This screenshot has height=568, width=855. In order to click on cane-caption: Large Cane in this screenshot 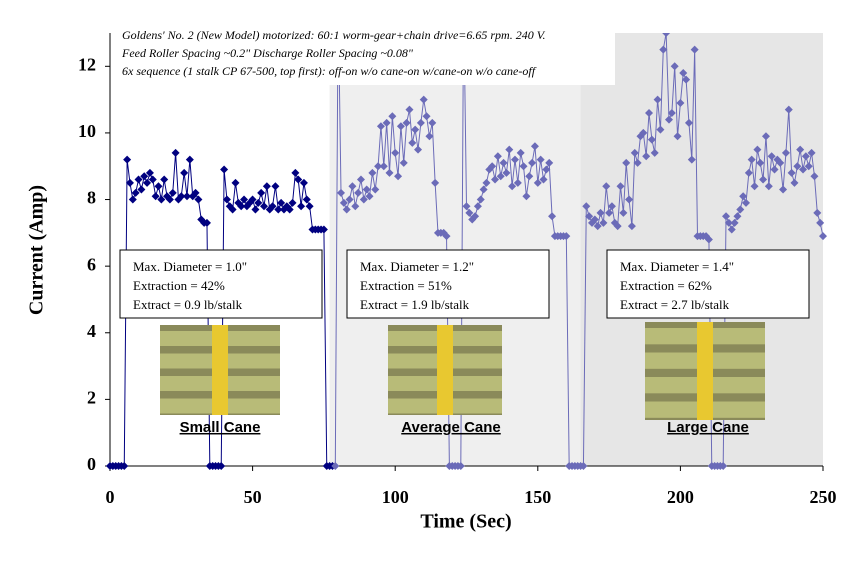, I will do `click(708, 427)`.